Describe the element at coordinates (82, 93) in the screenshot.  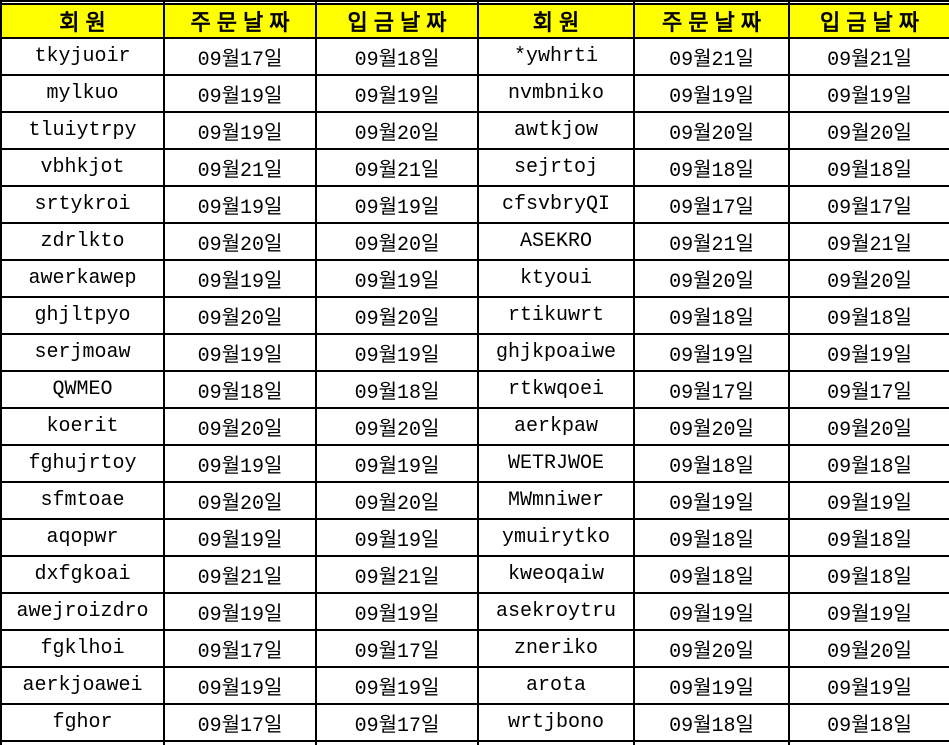
I see `member-cell: mylkuo` at that location.